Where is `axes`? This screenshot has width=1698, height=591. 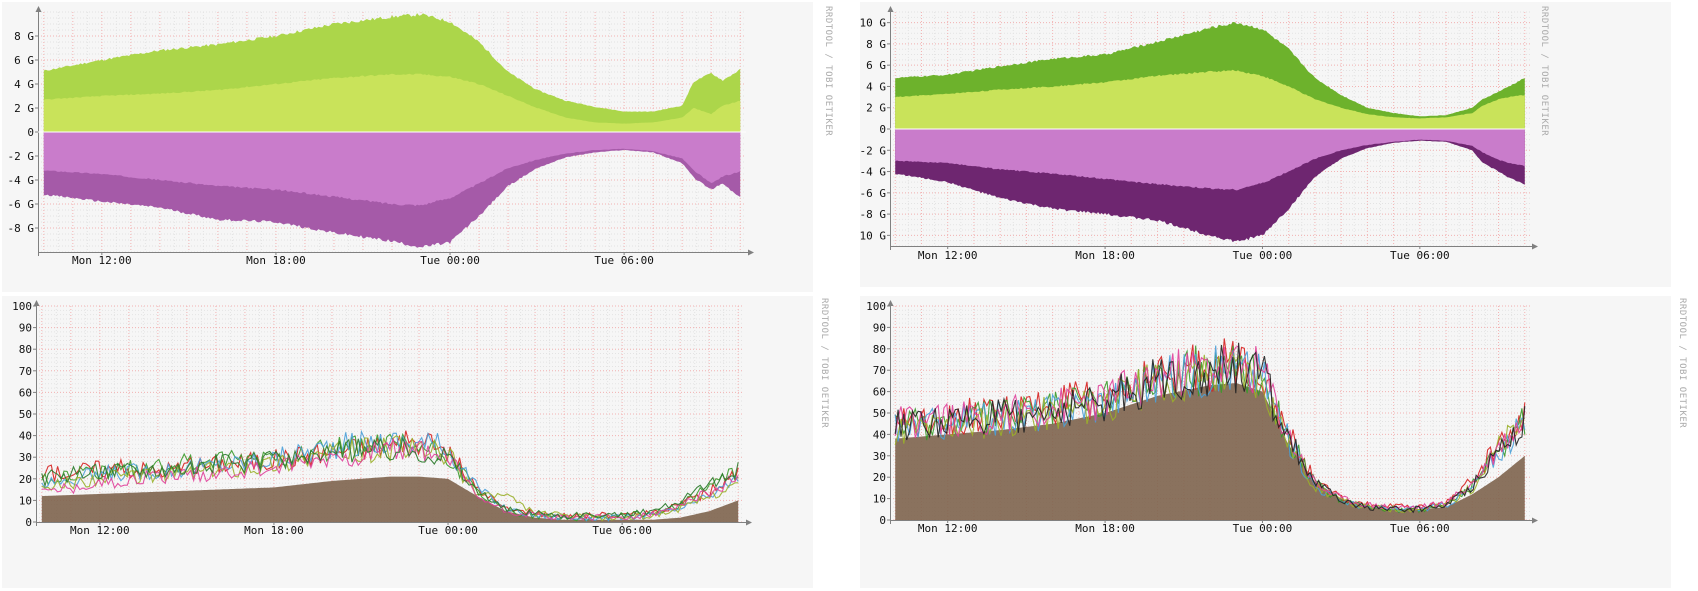
axes is located at coordinates (1212, 412).